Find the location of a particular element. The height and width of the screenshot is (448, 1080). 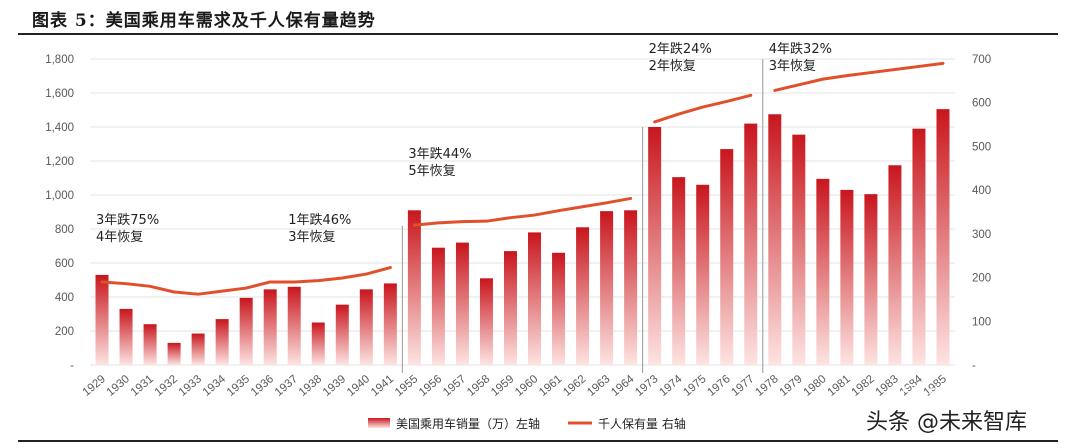

annotation-text: 4年跌32% is located at coordinates (800, 49).